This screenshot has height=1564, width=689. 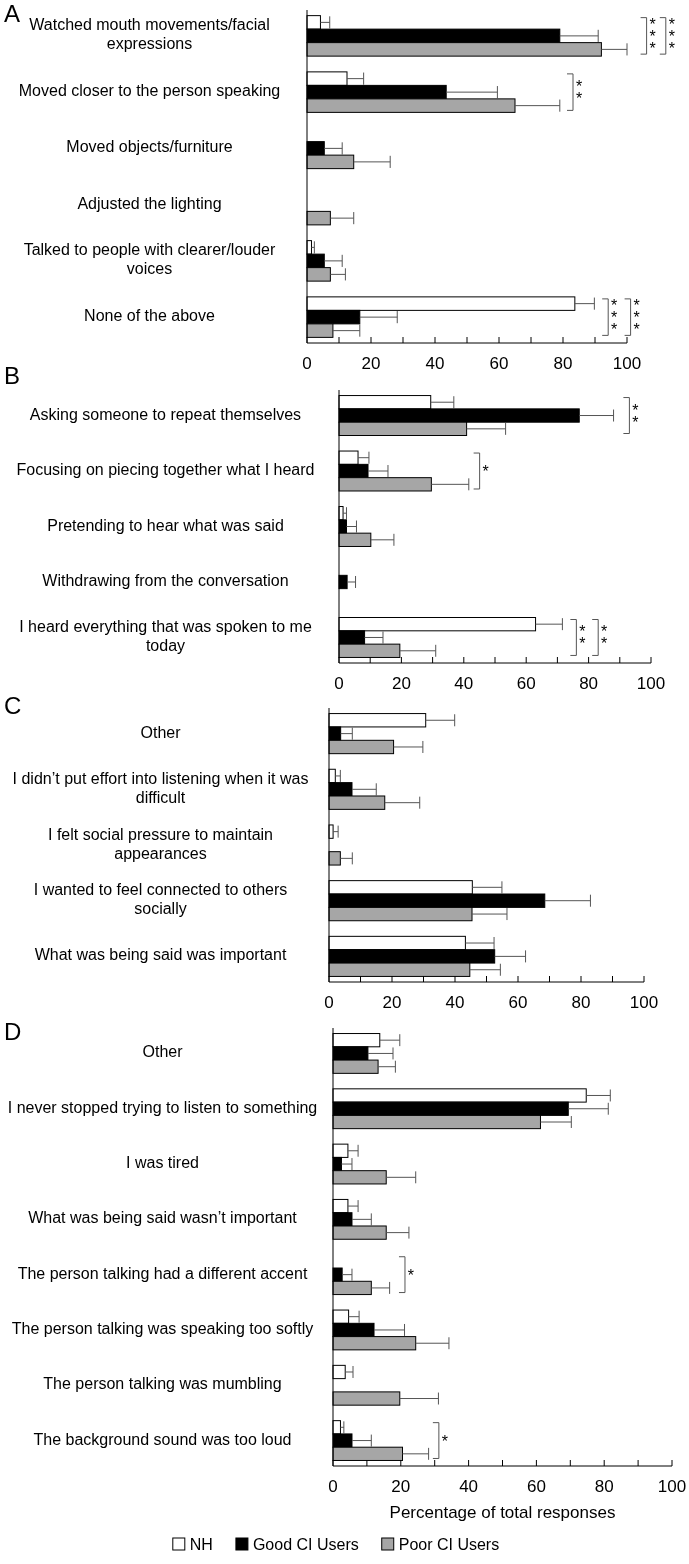 I want to click on y-tick-label: I didn’t put effort into listening when it was difficult, so click(x=160, y=788).